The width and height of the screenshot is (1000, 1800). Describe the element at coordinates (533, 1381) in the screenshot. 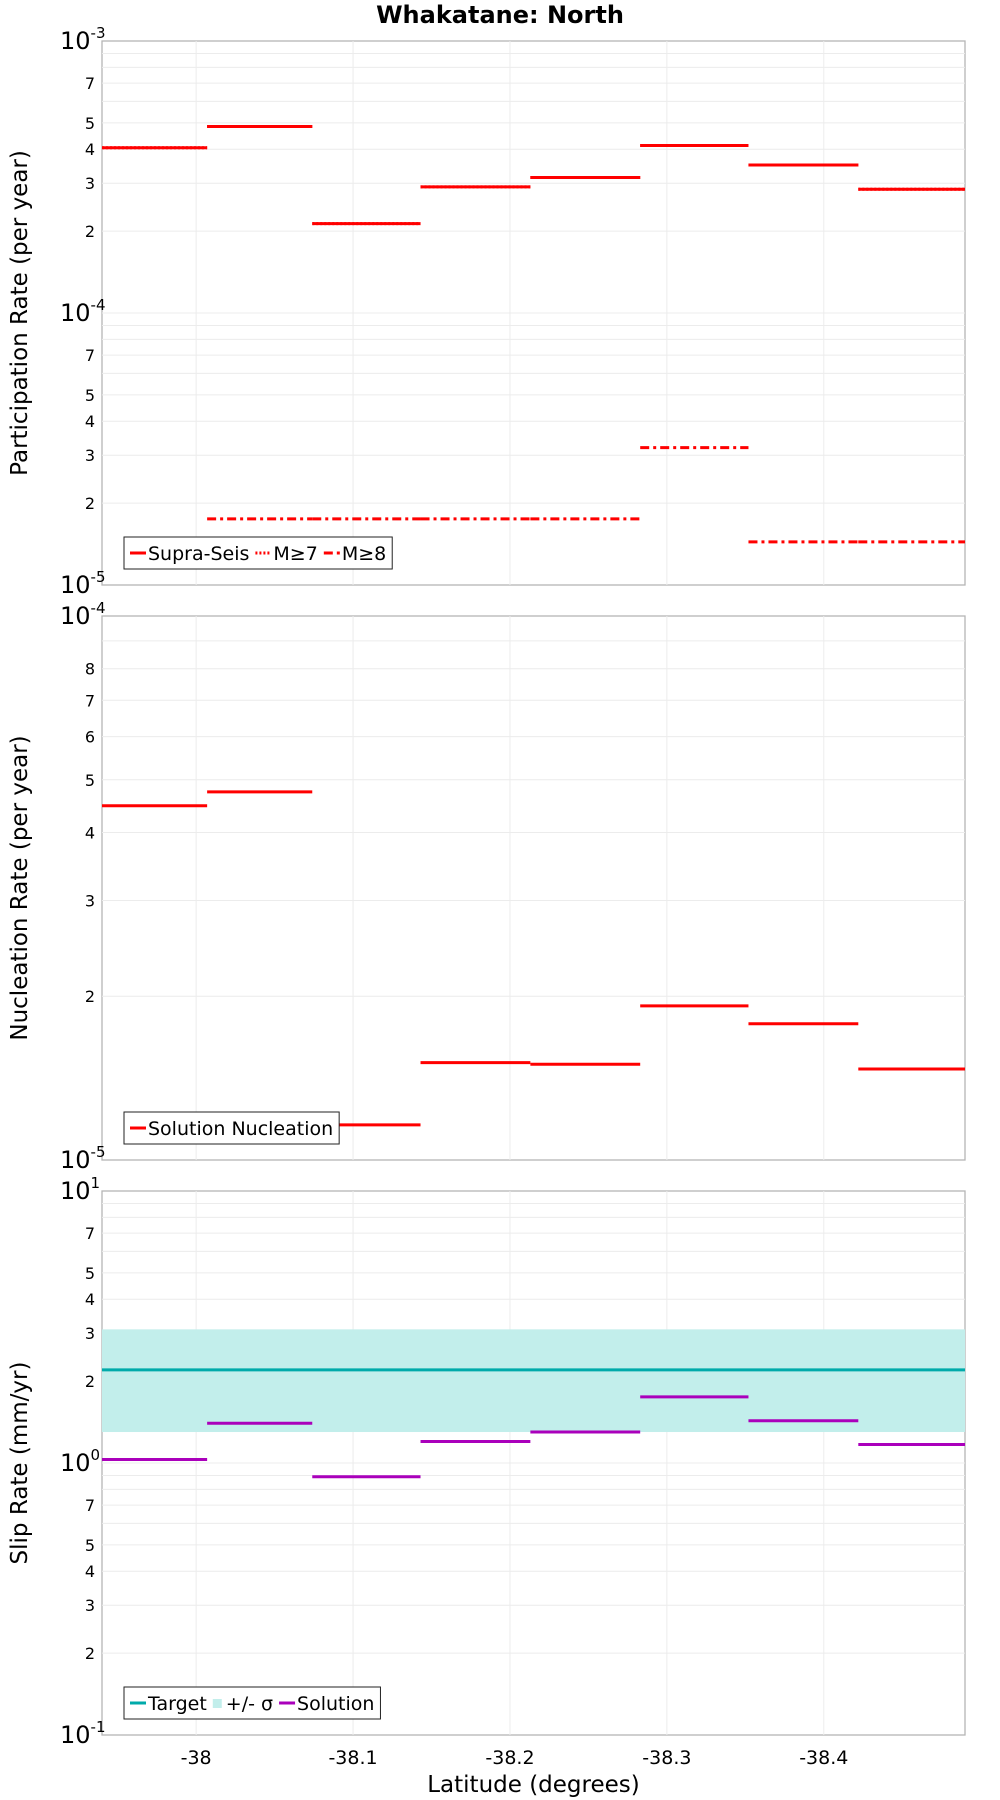

I see `sigma-band` at that location.